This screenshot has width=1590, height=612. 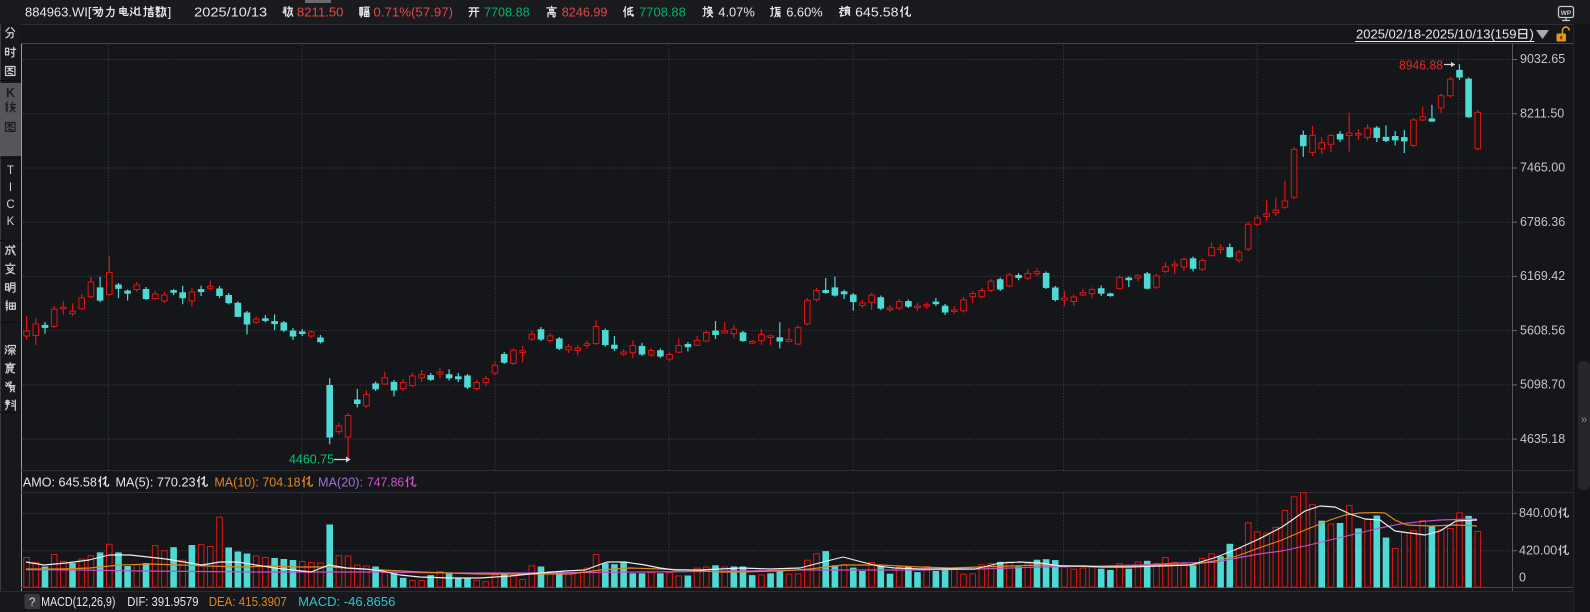 What do you see at coordinates (311, 459) in the screenshot?
I see `svg-text: 4460.75` at bounding box center [311, 459].